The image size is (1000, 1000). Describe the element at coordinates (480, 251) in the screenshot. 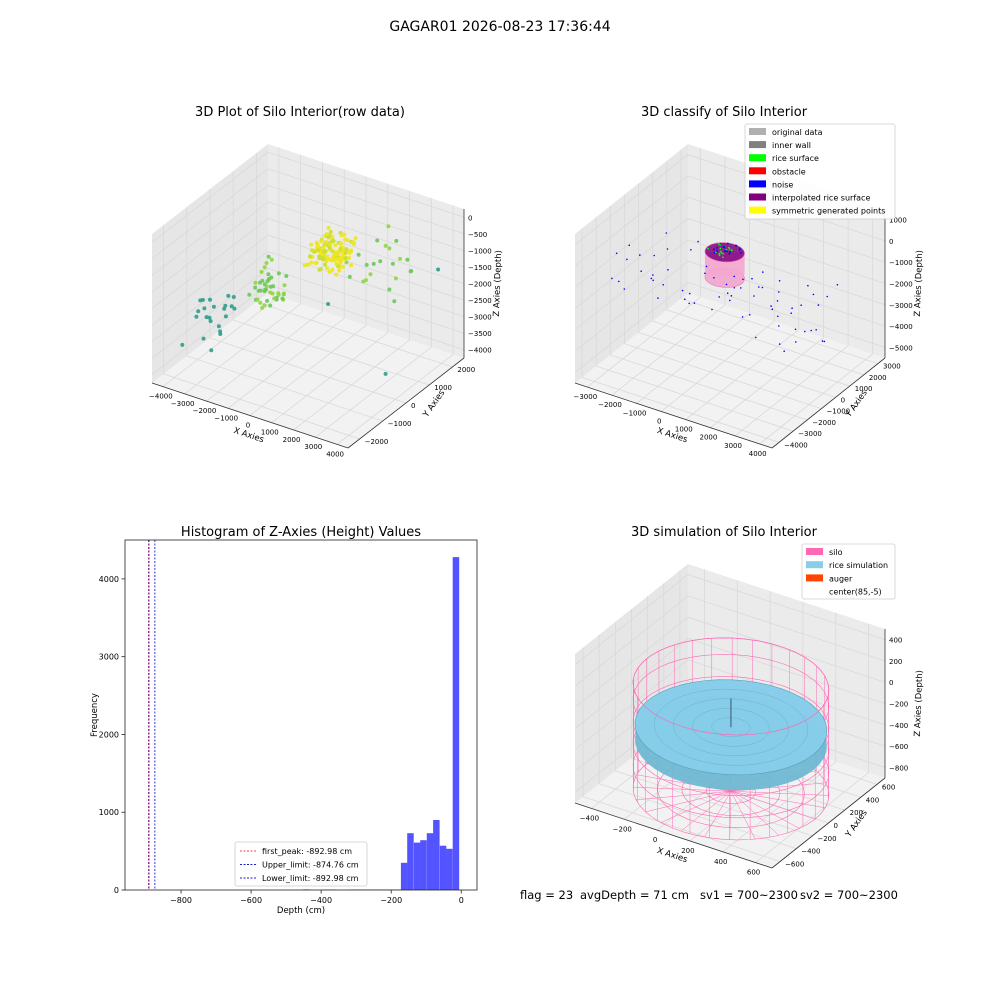

I see `z-tick-label: −1000` at that location.